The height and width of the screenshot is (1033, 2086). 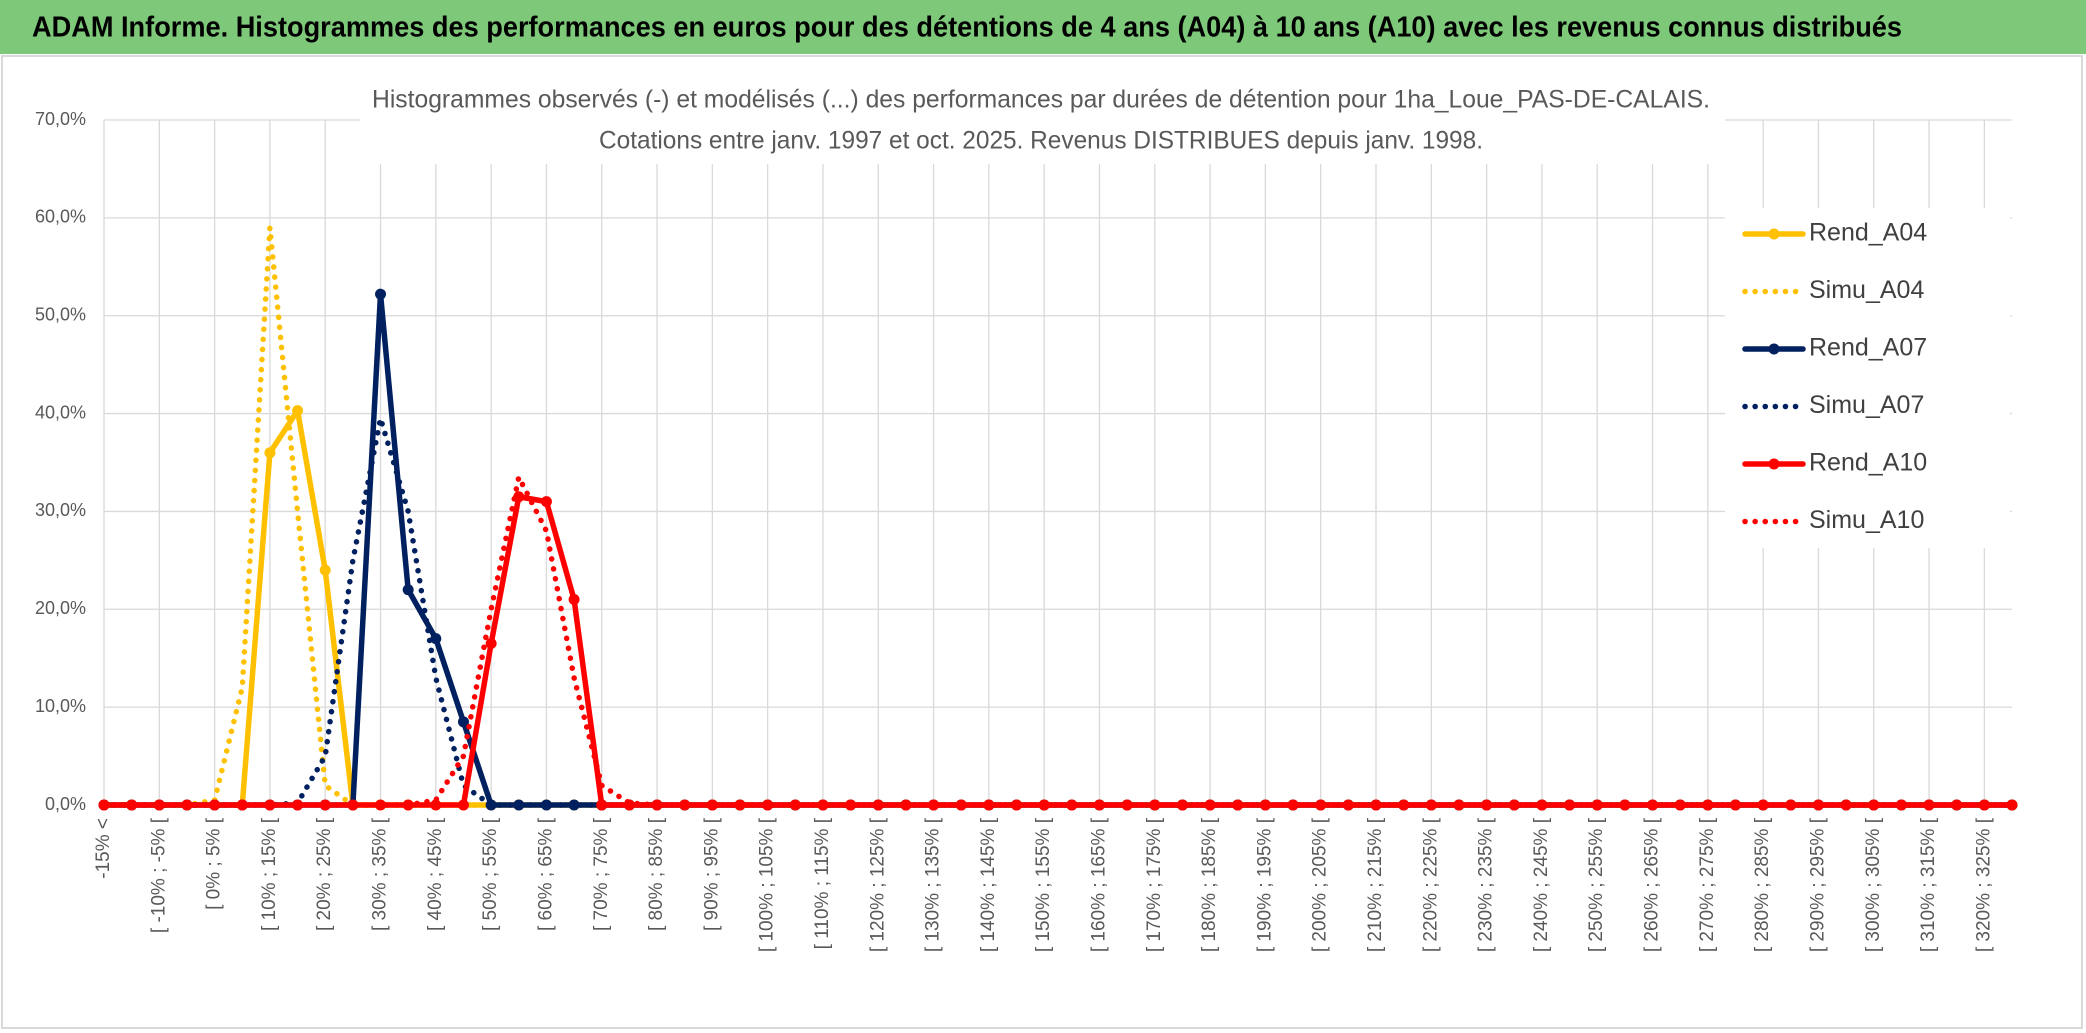 I want to click on x-tick-label: [ -10% ; -5% [, so click(x=158, y=875).